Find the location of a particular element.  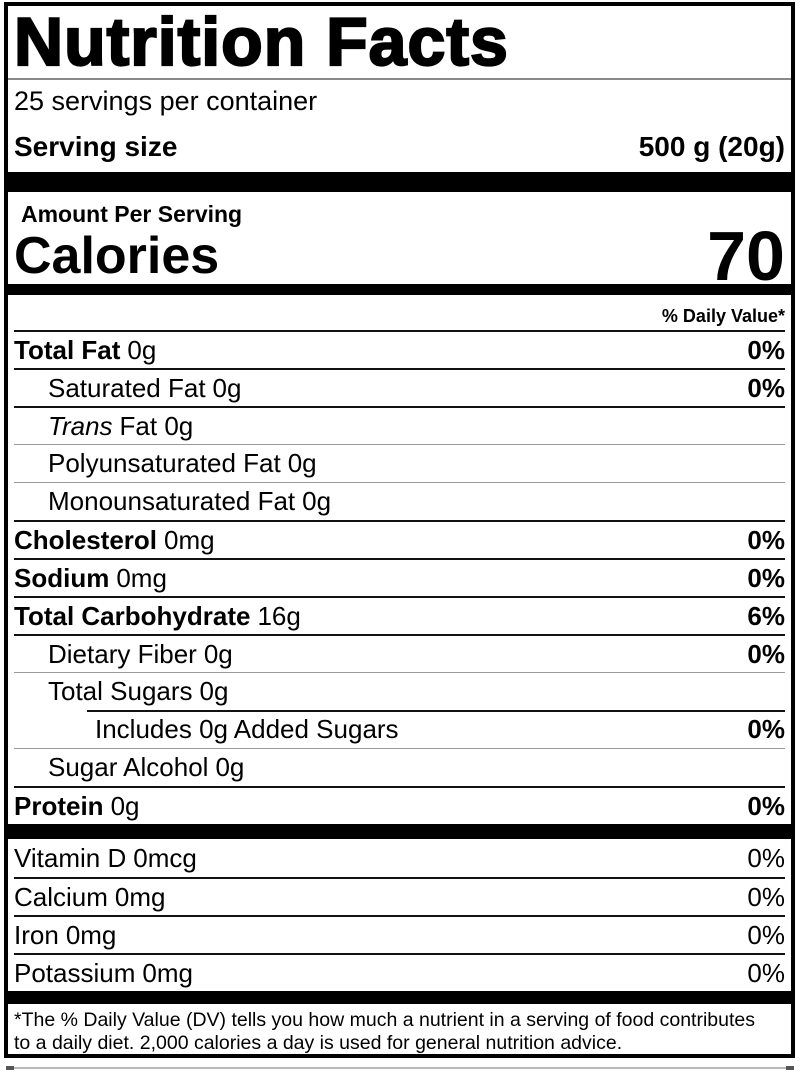

page-edge-line is located at coordinates (400, 1068).